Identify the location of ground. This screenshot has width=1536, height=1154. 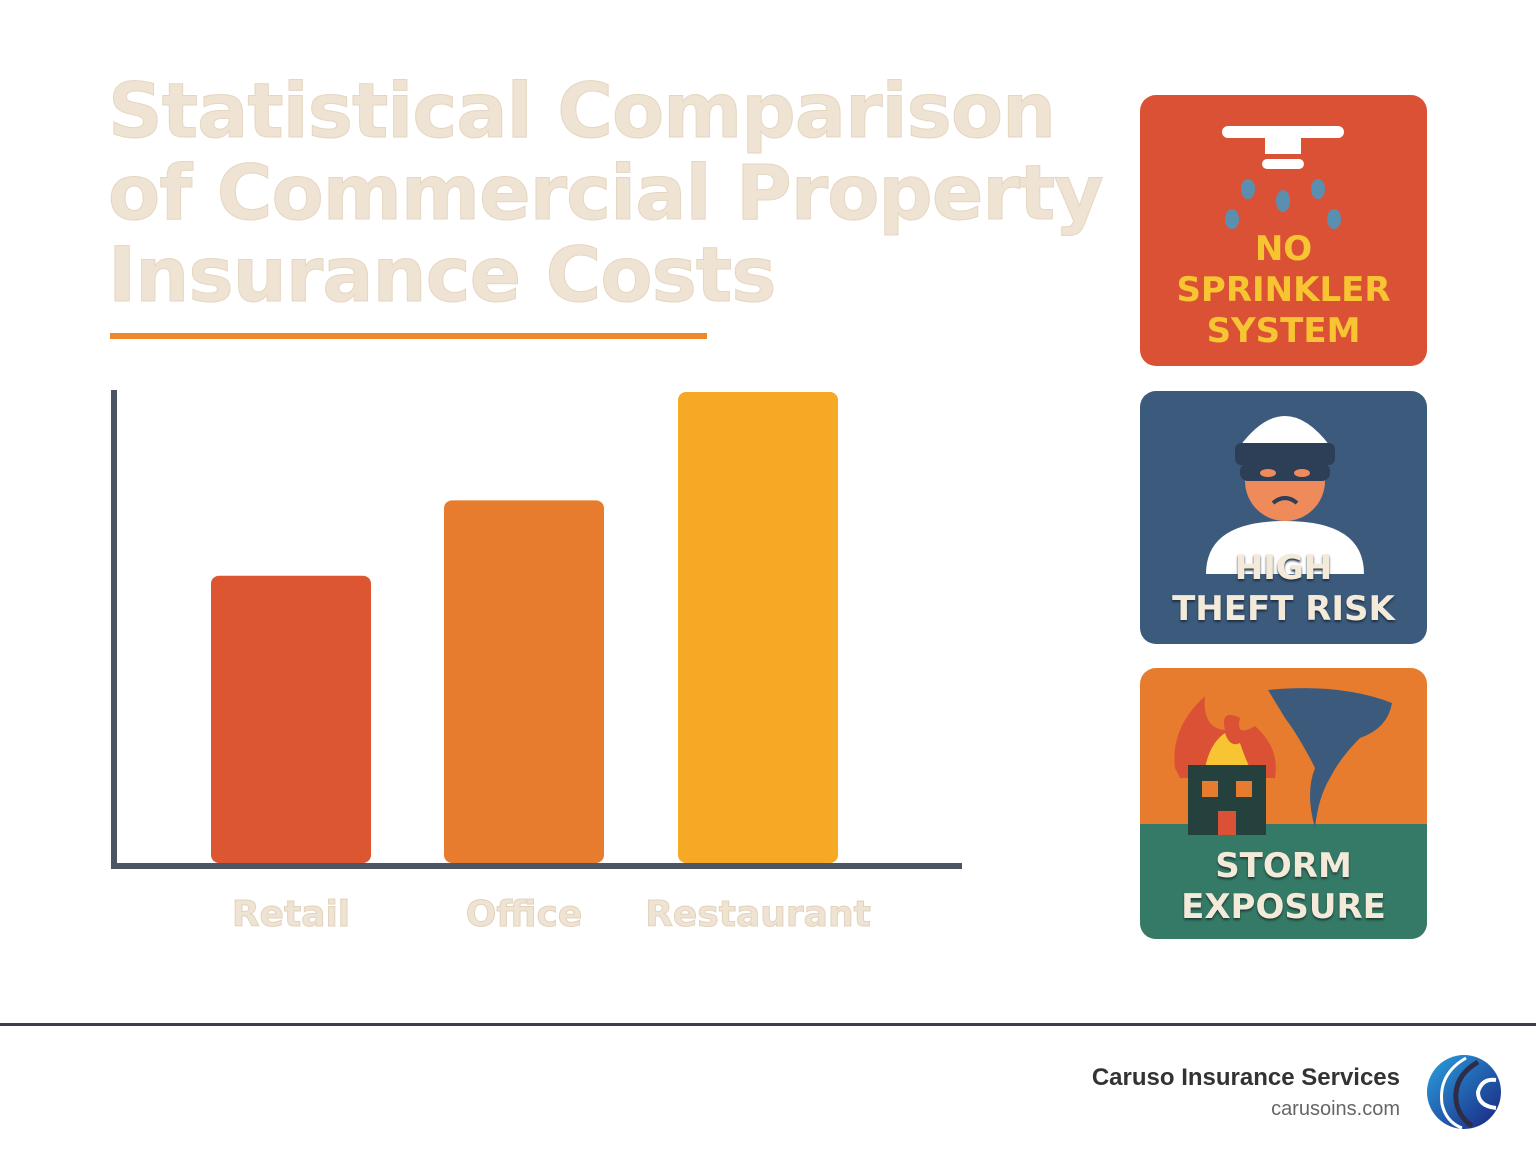
(1283, 881).